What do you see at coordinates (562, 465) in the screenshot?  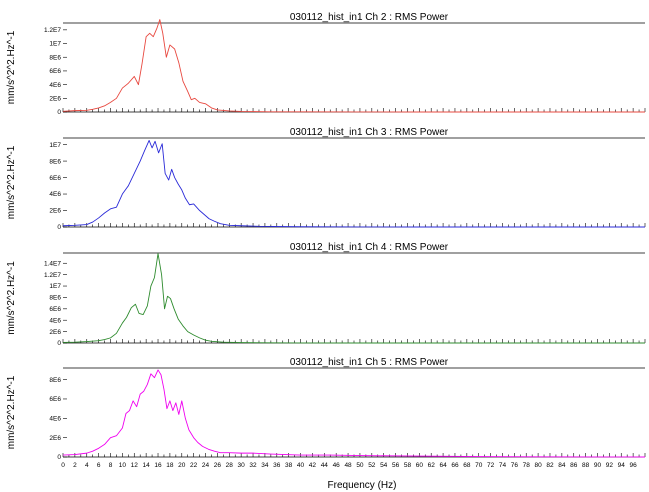 I see `x-tick-label: 84` at bounding box center [562, 465].